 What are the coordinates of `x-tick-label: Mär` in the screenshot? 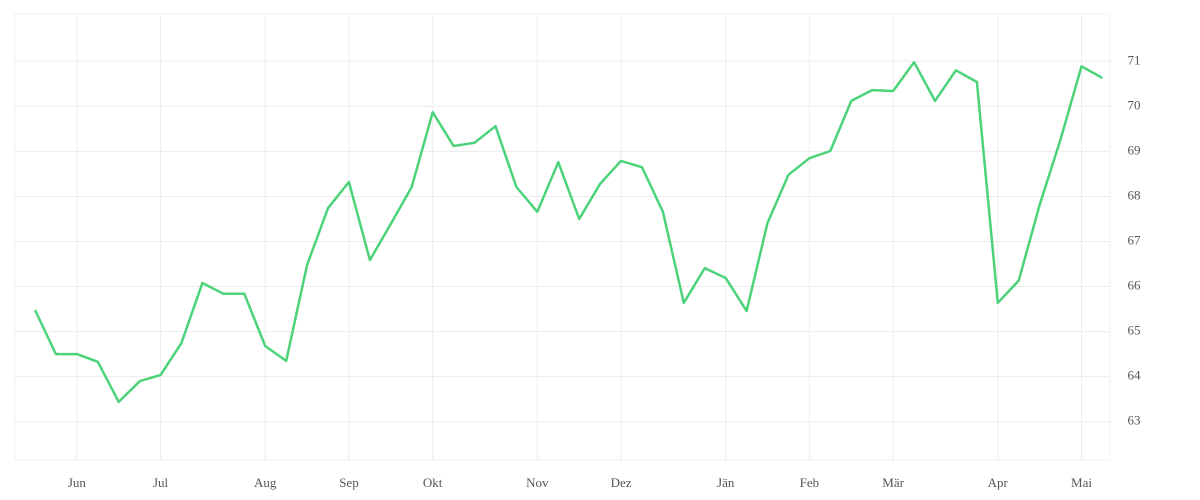 It's located at (893, 482).